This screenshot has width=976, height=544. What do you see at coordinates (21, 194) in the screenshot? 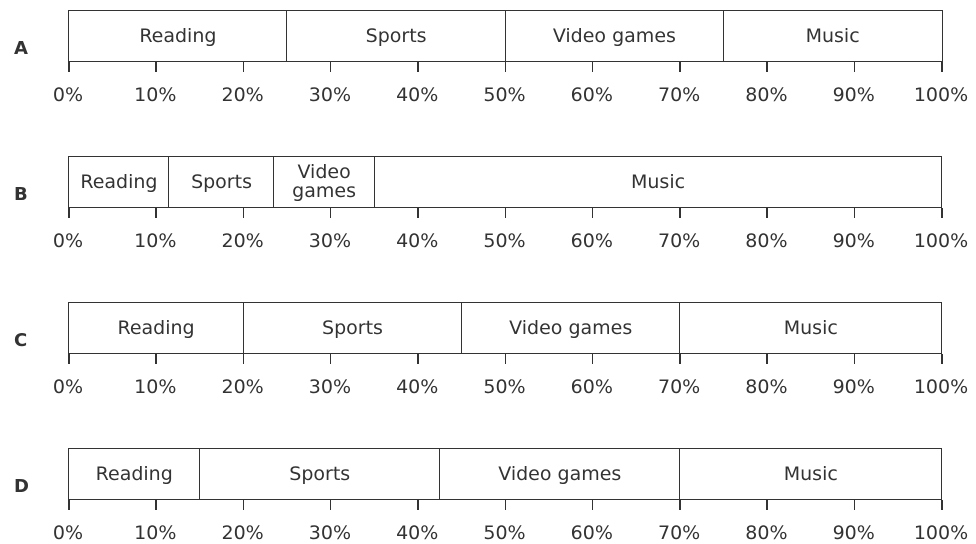
I see `row-label: B` at bounding box center [21, 194].